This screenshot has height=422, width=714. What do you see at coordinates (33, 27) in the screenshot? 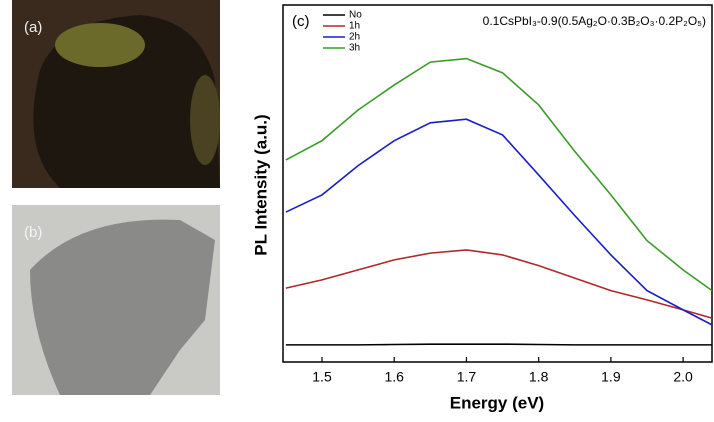
I see `photo-label: (a)` at bounding box center [33, 27].